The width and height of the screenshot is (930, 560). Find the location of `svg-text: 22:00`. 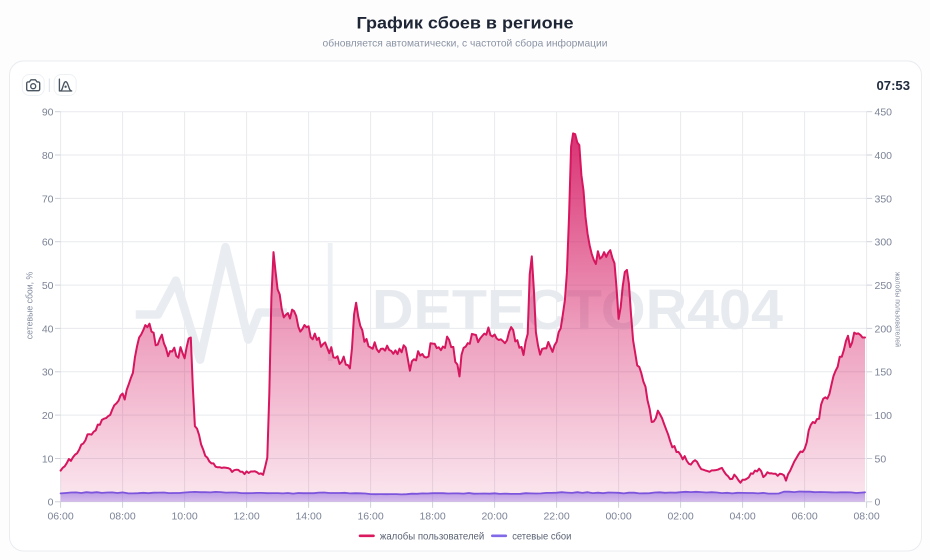

svg-text: 22:00 is located at coordinates (556, 517).